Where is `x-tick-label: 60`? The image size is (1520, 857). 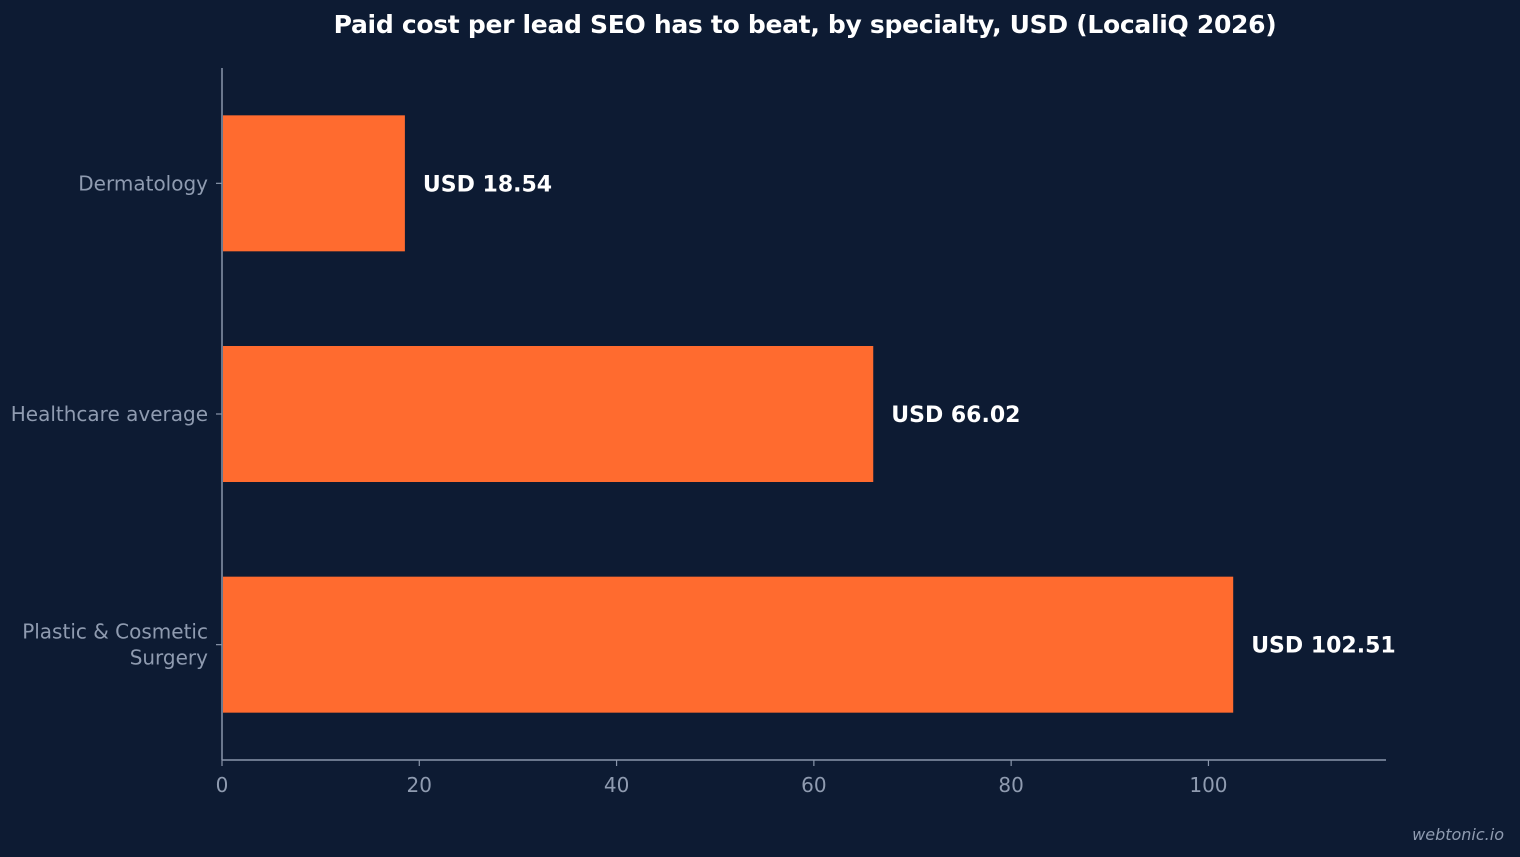 x-tick-label: 60 is located at coordinates (813, 785).